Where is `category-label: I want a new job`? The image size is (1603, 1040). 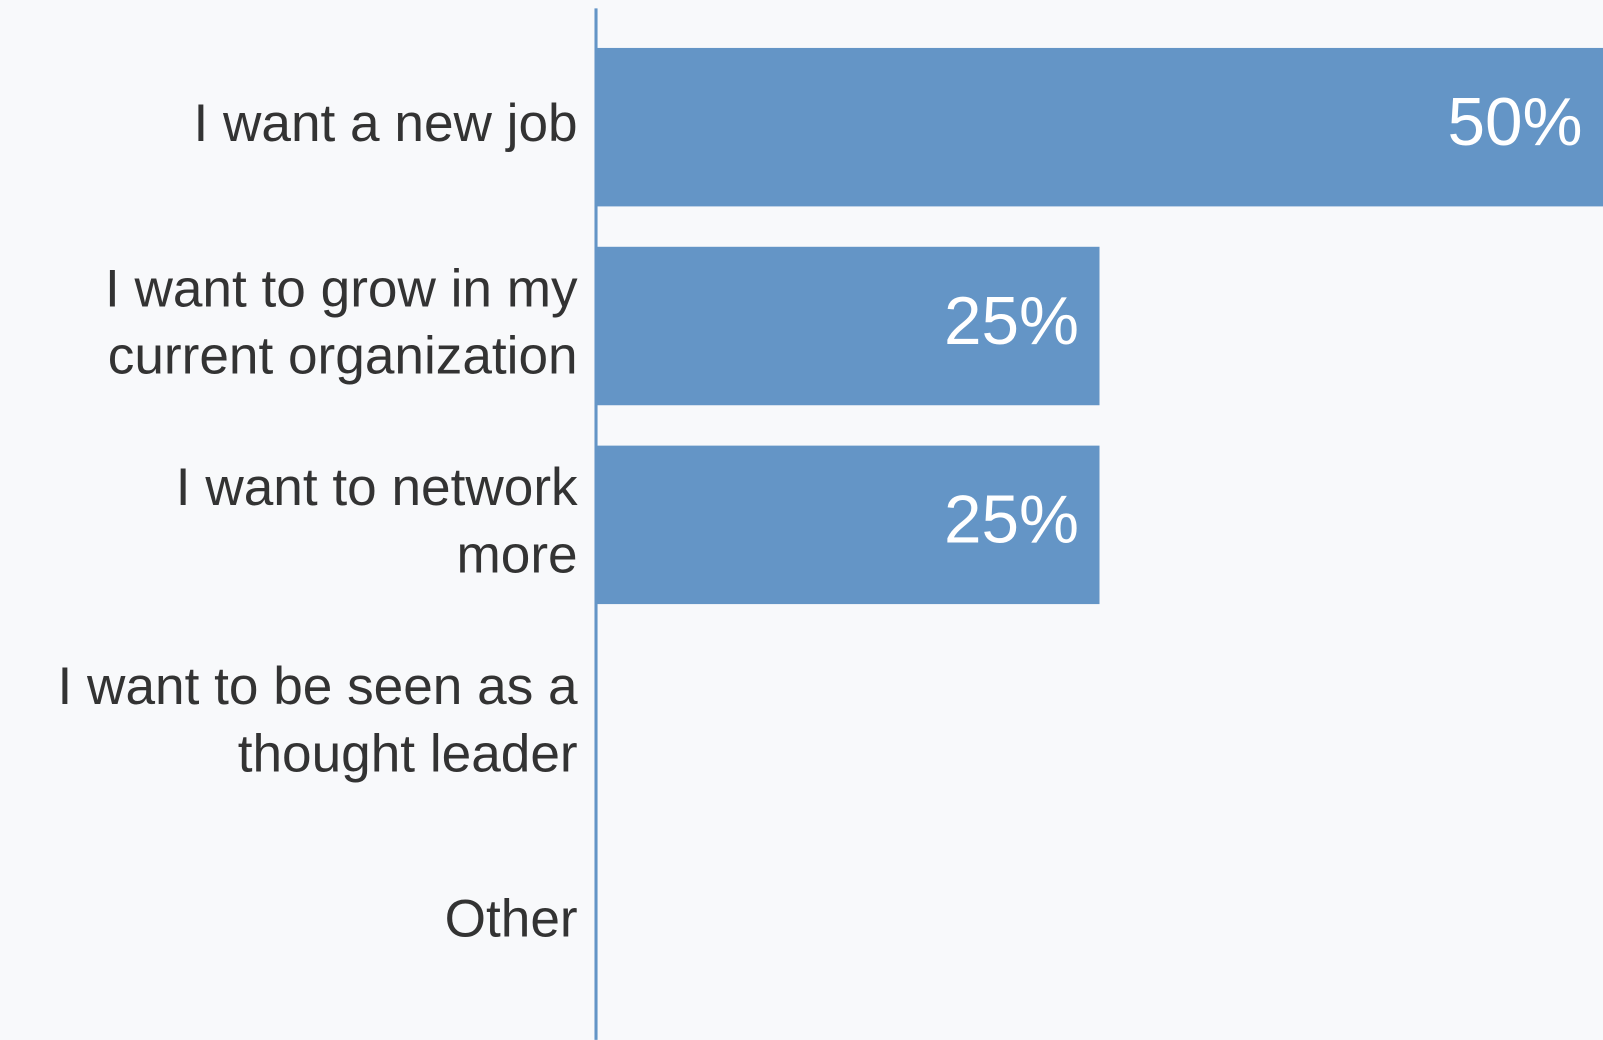
category-label: I want a new job is located at coordinates (385, 123).